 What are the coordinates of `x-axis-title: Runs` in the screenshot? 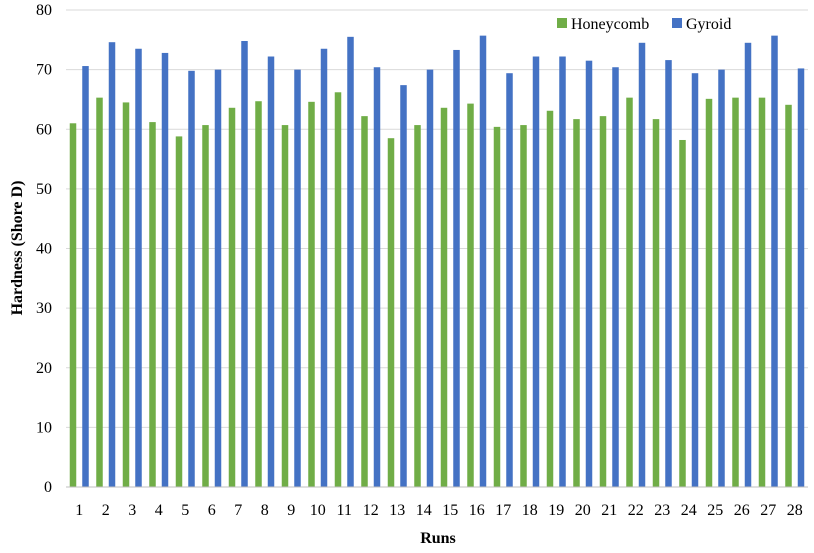 It's located at (438, 538).